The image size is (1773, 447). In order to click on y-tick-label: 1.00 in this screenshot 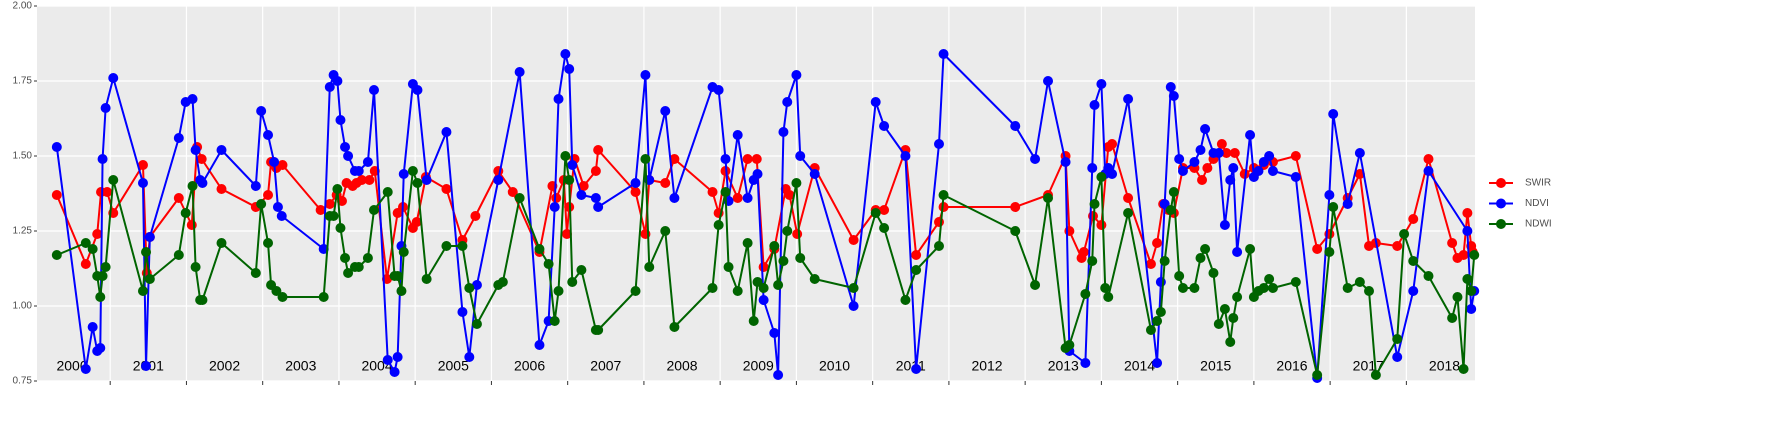, I will do `click(23, 306)`.